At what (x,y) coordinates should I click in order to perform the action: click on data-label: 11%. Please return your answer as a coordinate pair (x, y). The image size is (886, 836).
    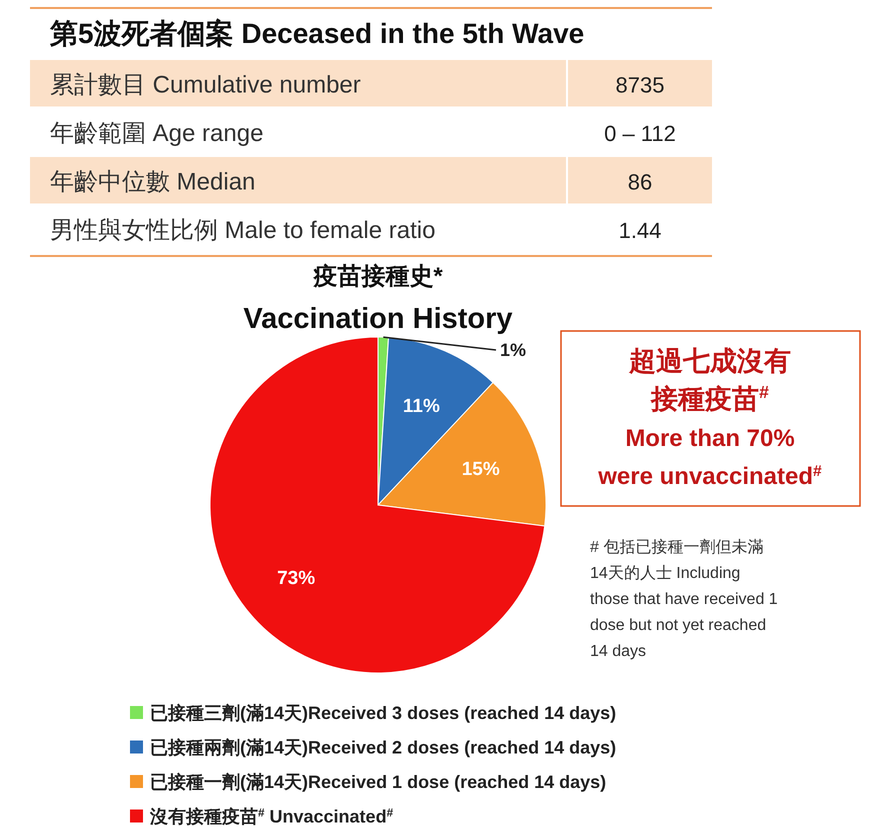
    Looking at the image, I should click on (421, 406).